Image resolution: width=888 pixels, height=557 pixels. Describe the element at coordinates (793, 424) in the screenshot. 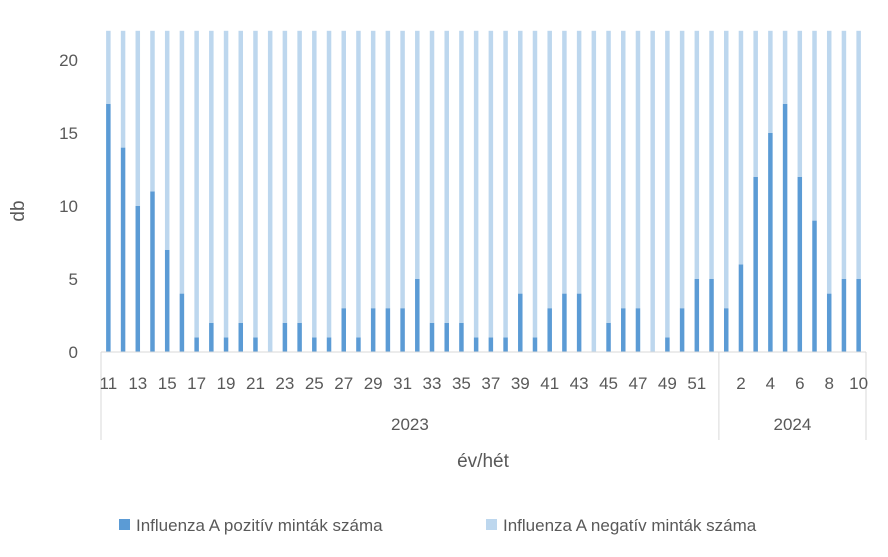

I see `x-year-label-2024: 2024` at that location.